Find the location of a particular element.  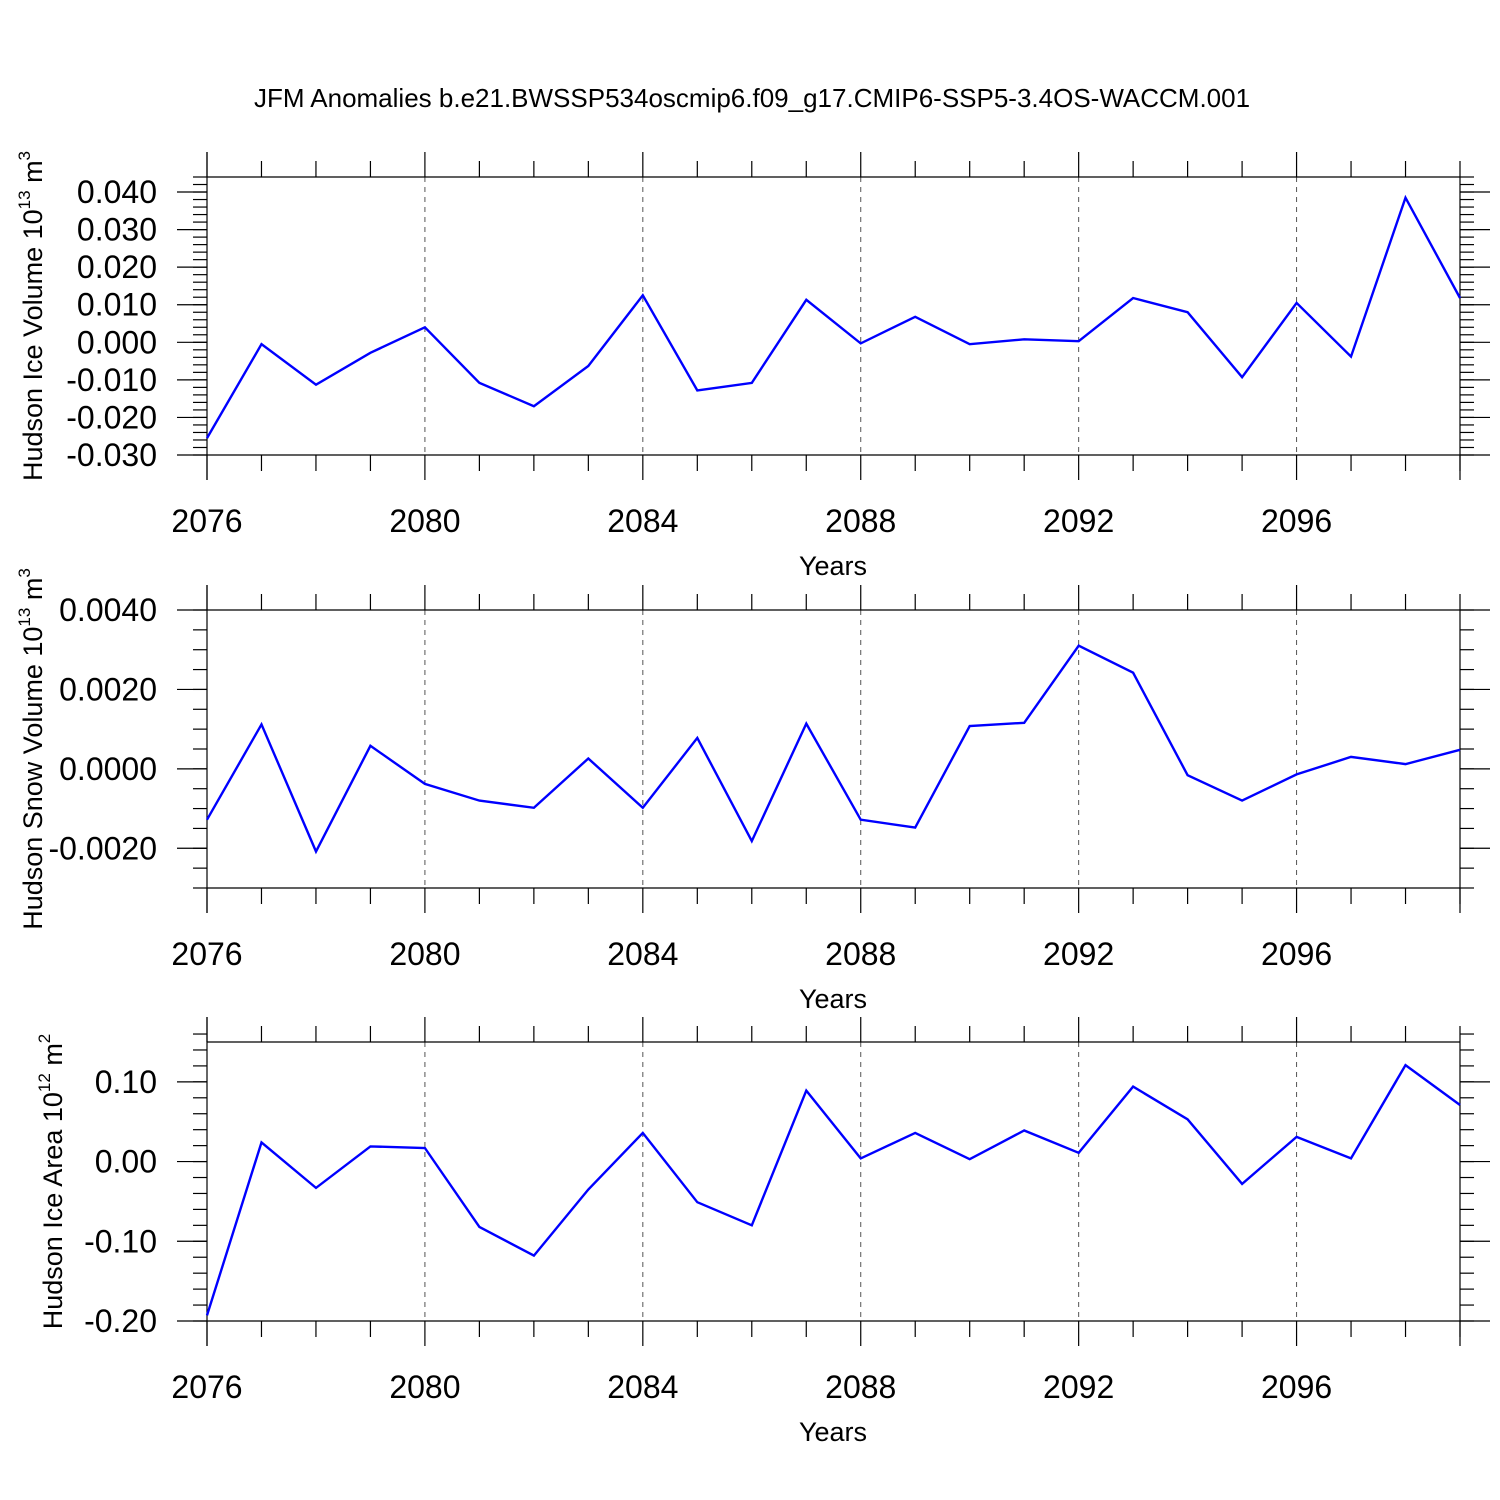

y-axis-title-main: Hudson Ice Volume 10 is located at coordinates (33, 345).